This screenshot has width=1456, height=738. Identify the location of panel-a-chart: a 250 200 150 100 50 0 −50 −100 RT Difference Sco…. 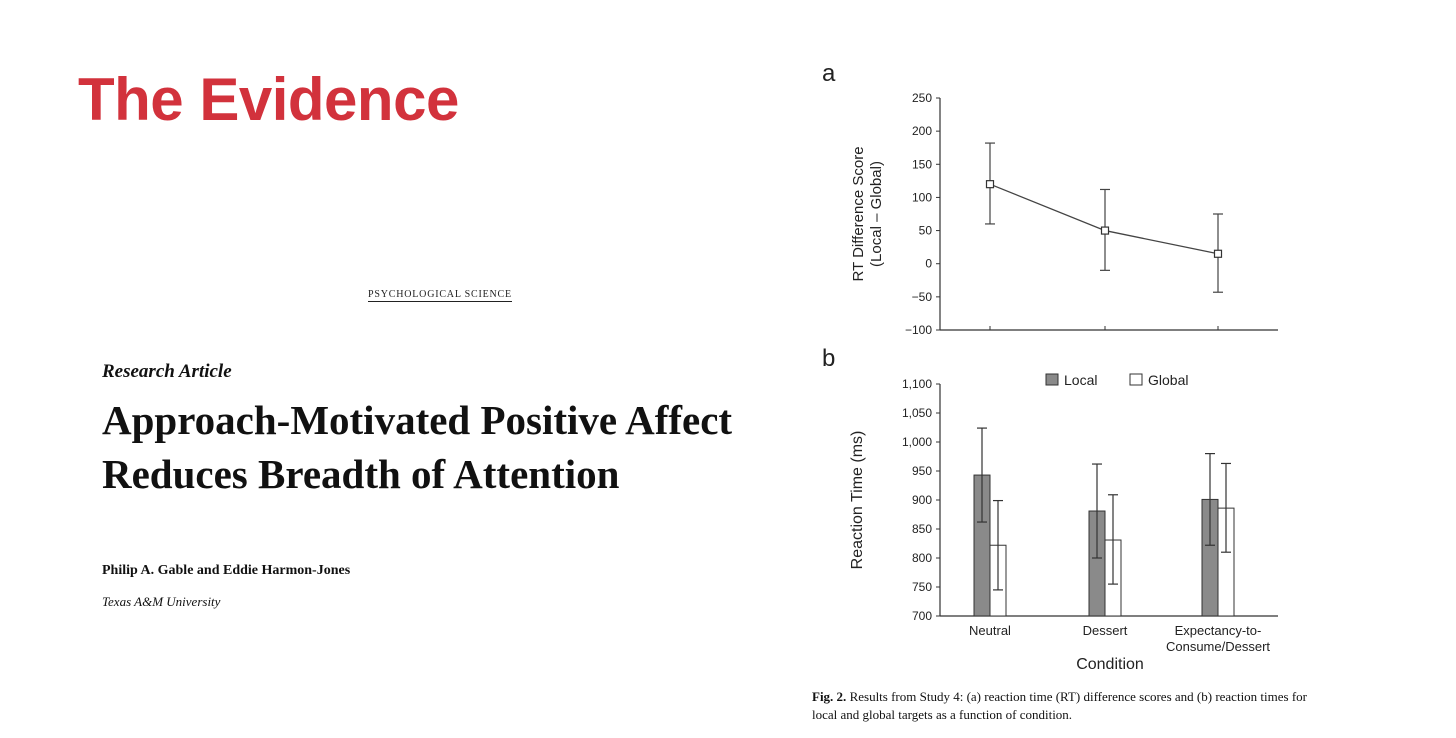
(1050, 198).